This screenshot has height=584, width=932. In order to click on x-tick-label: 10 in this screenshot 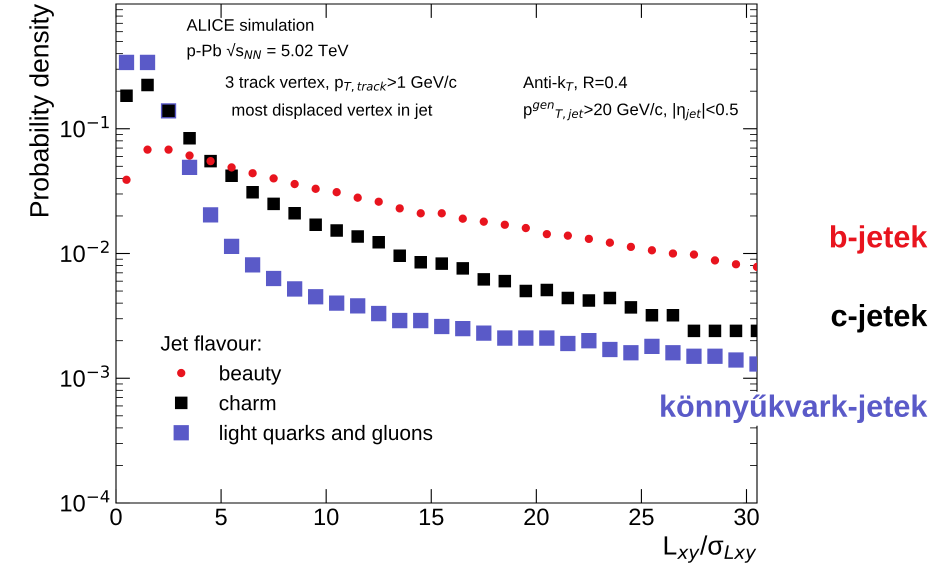, I will do `click(326, 517)`.